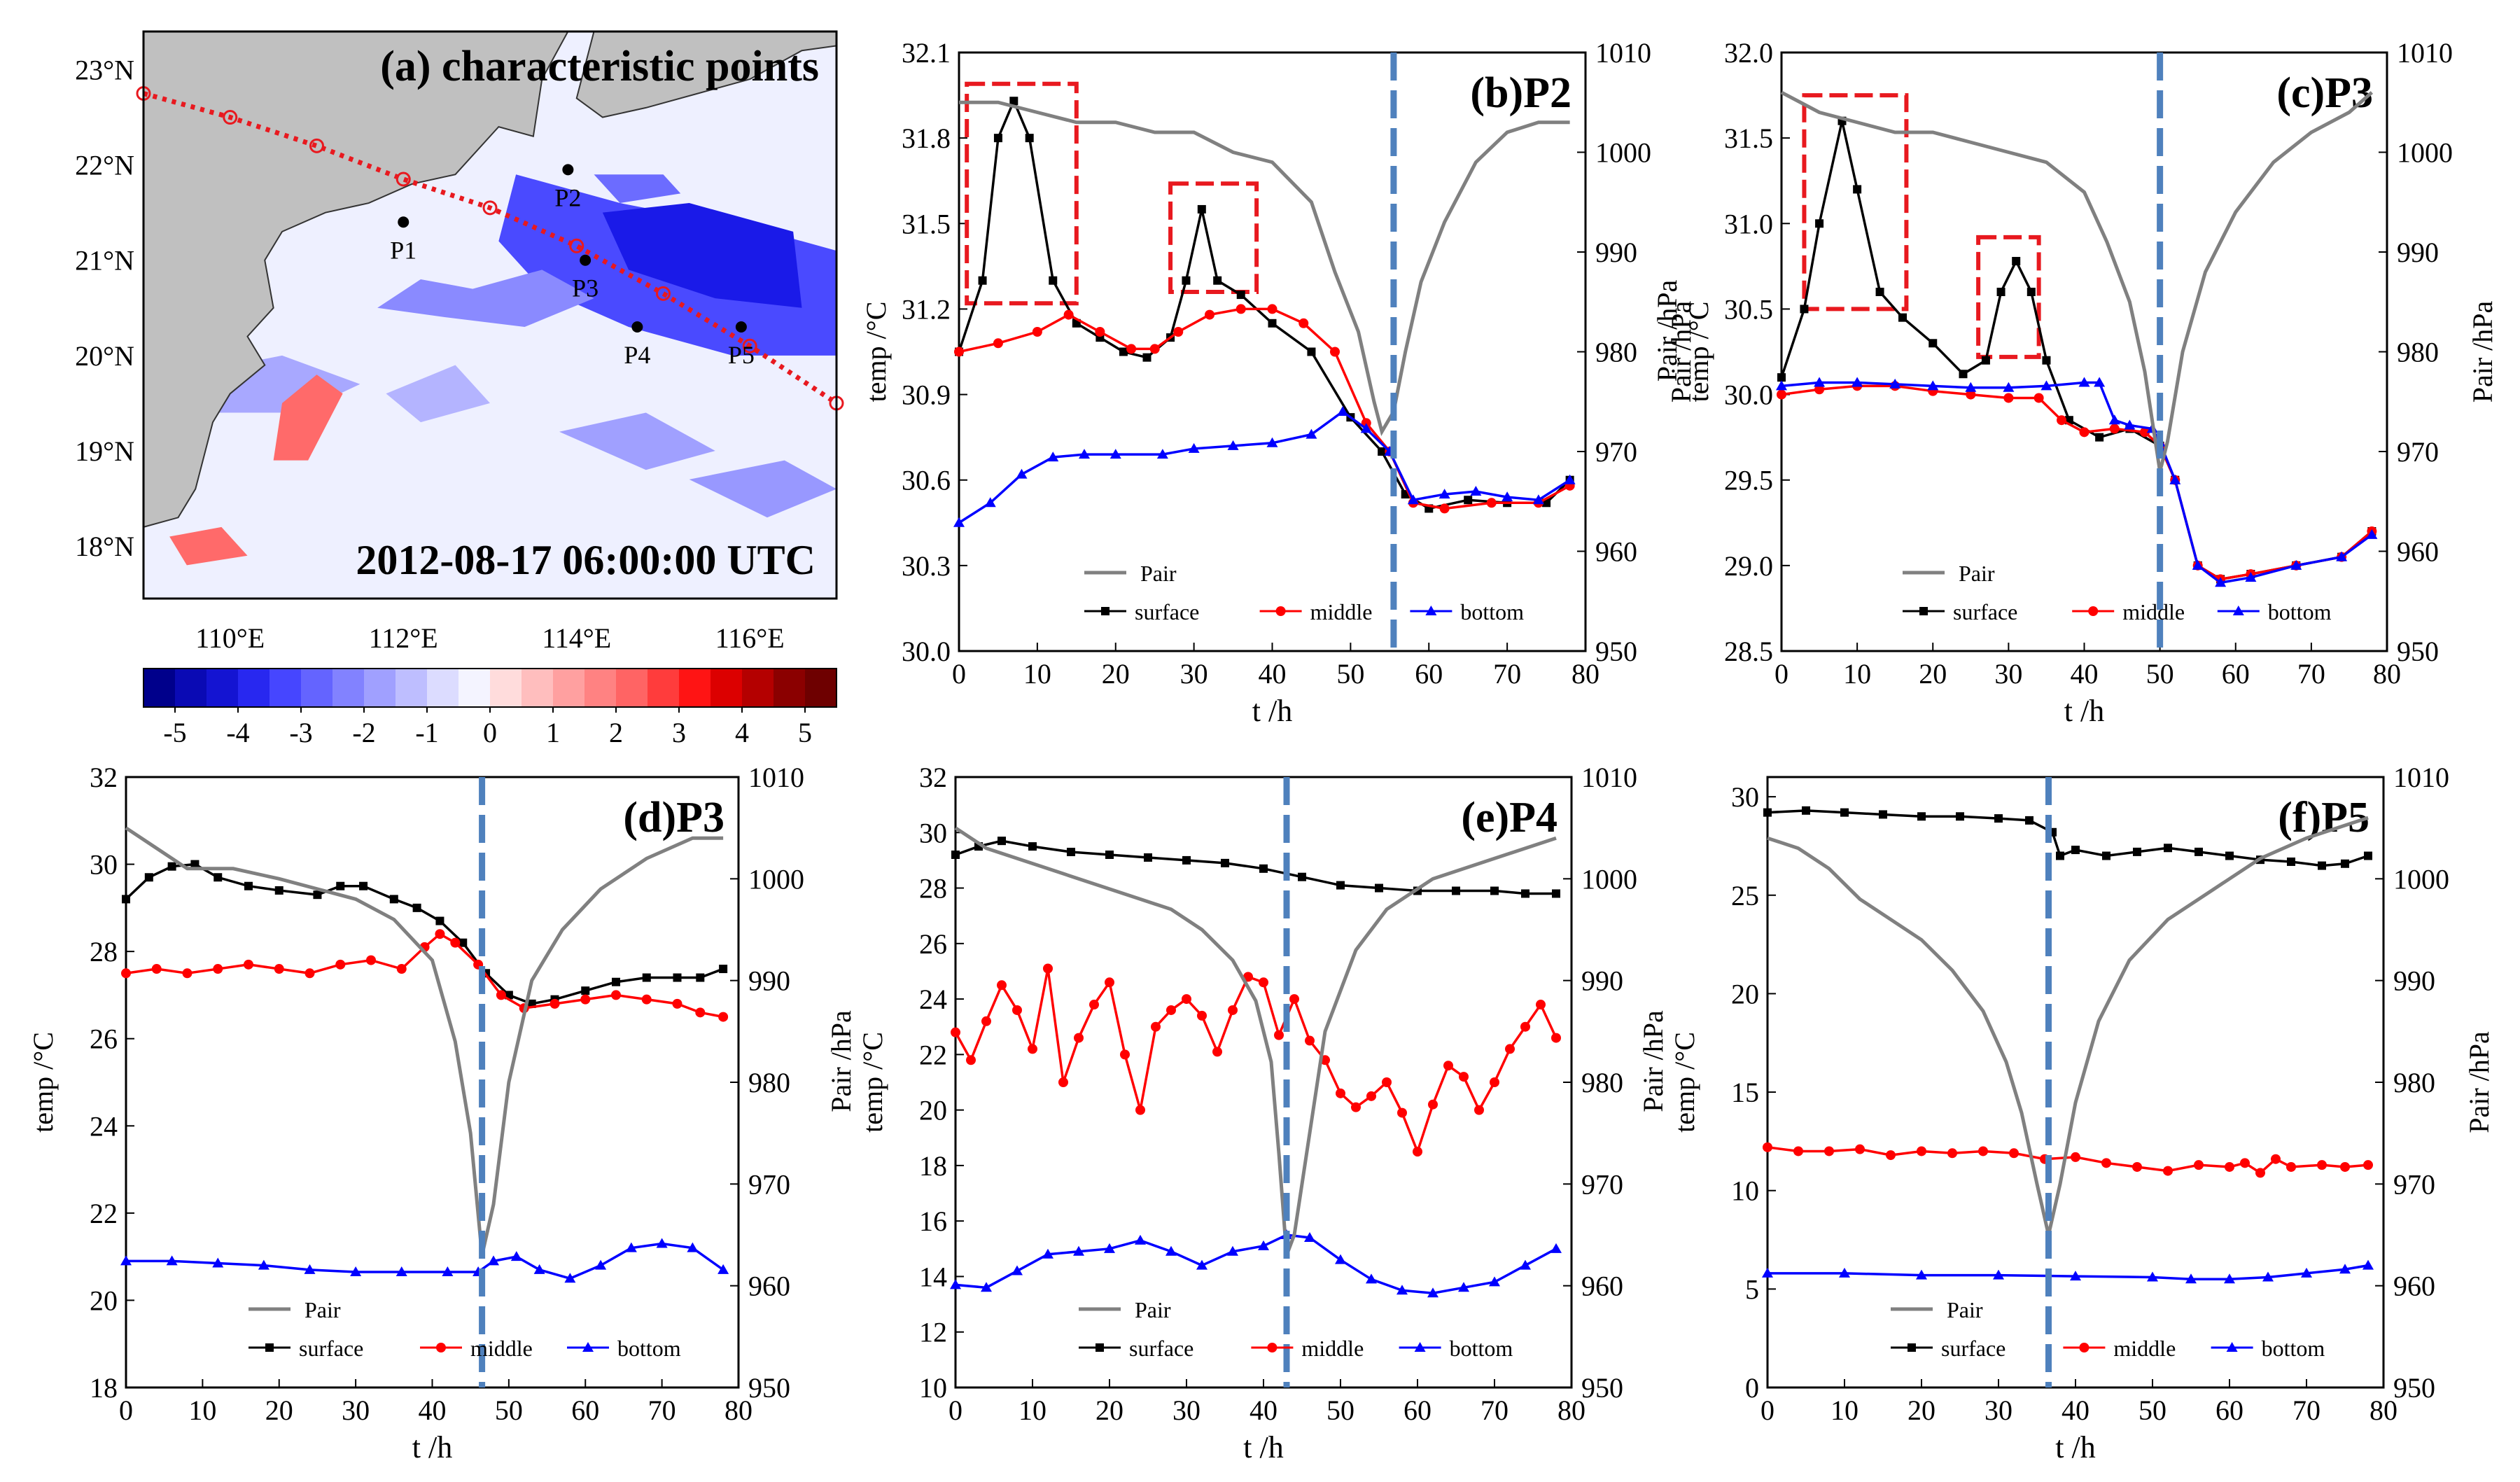 This screenshot has height=1482, width=2520. What do you see at coordinates (586, 560) in the screenshot?
I see `map-timestamp: 2012-08-17 06:00:00 UTC` at bounding box center [586, 560].